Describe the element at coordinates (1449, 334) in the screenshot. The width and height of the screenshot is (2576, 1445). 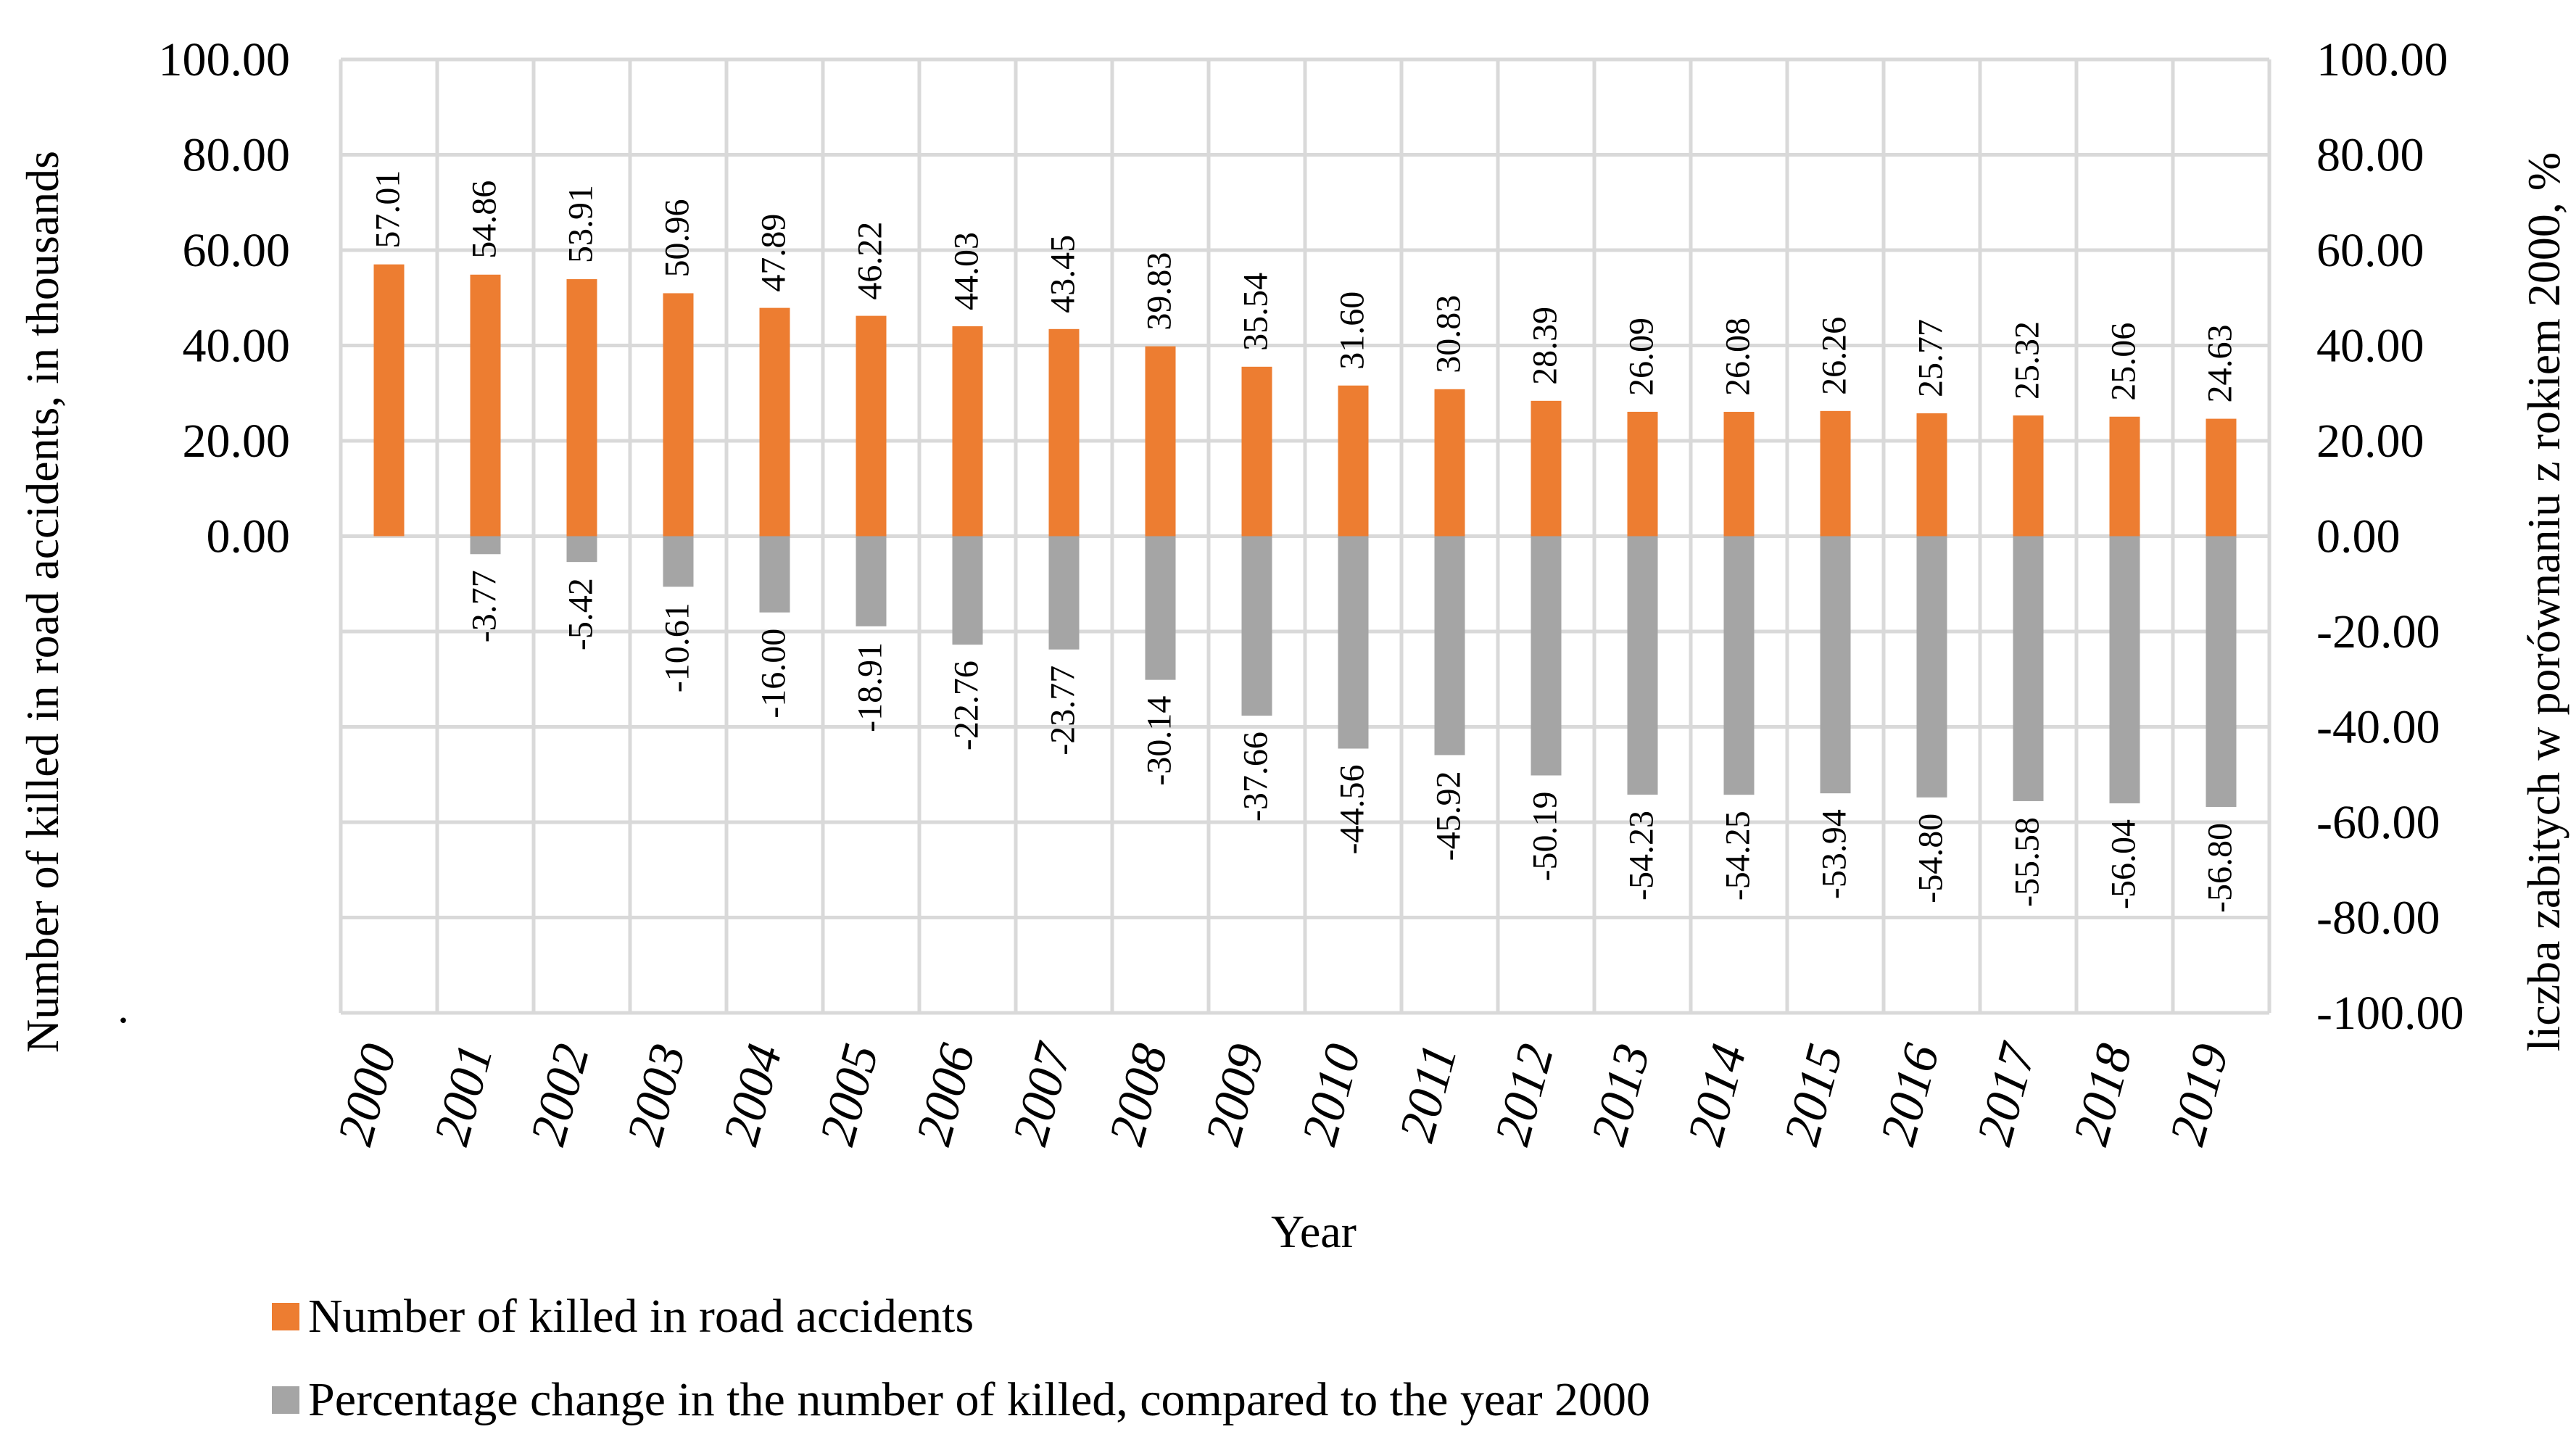
I see `data-label-killed: 30.83` at that location.